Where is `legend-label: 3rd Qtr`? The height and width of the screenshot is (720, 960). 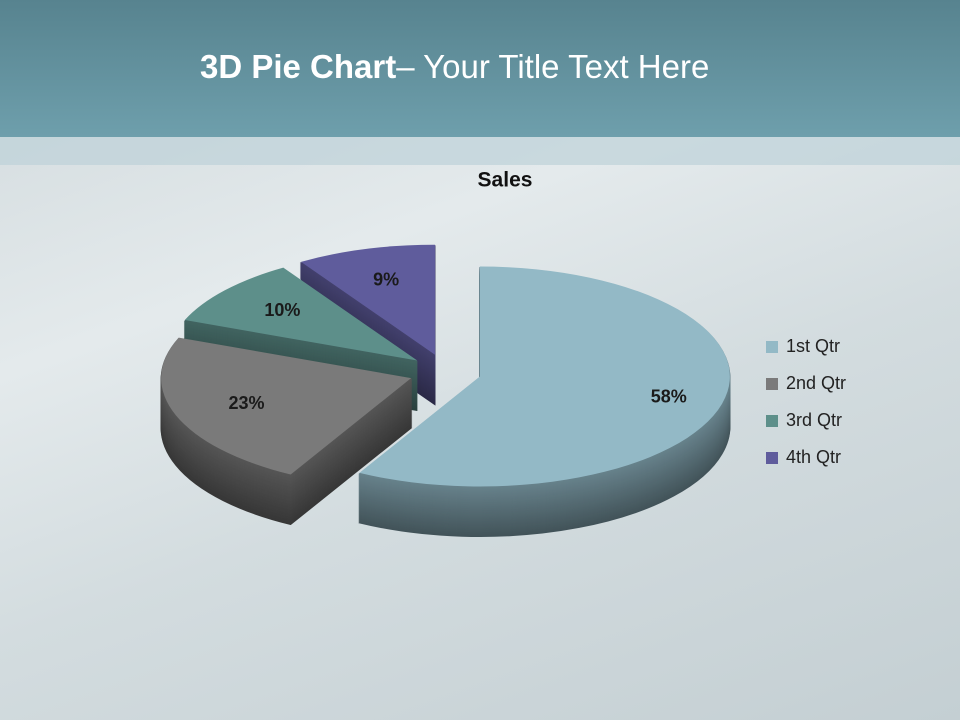
legend-label: 3rd Qtr is located at coordinates (814, 420).